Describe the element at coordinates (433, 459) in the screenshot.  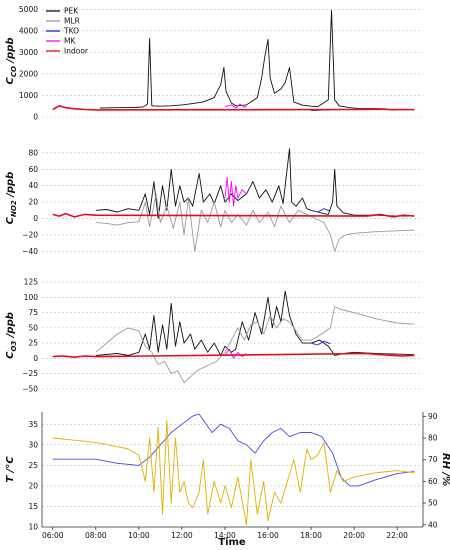
I see `y2-tick-label: 70` at that location.